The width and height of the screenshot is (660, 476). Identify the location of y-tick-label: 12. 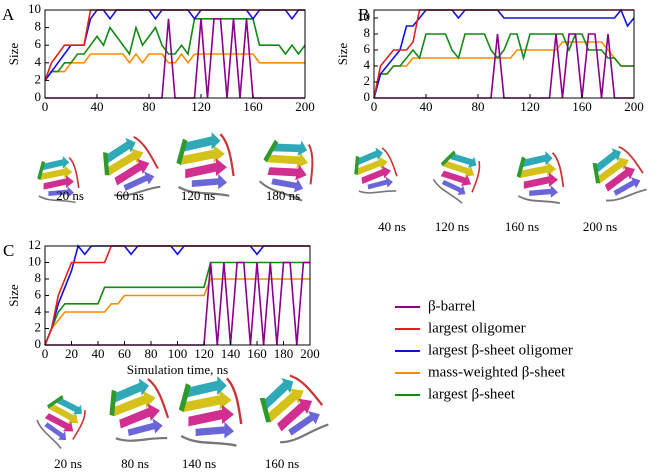
(34, 244).